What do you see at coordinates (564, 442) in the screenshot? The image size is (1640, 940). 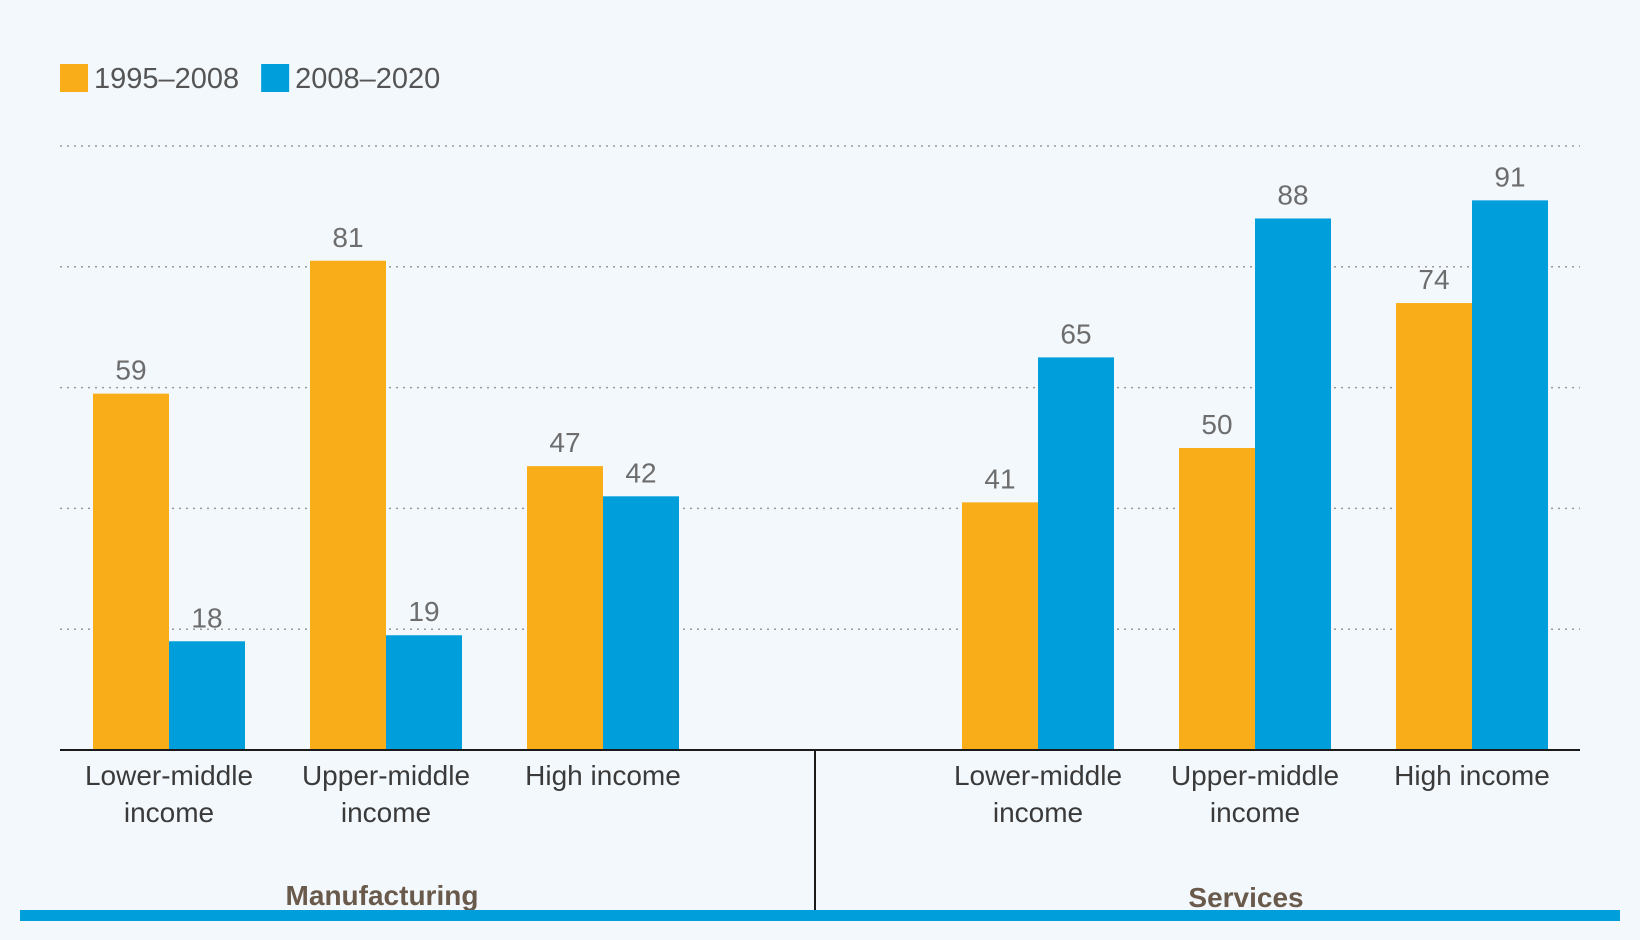 I see `data-label: 47` at bounding box center [564, 442].